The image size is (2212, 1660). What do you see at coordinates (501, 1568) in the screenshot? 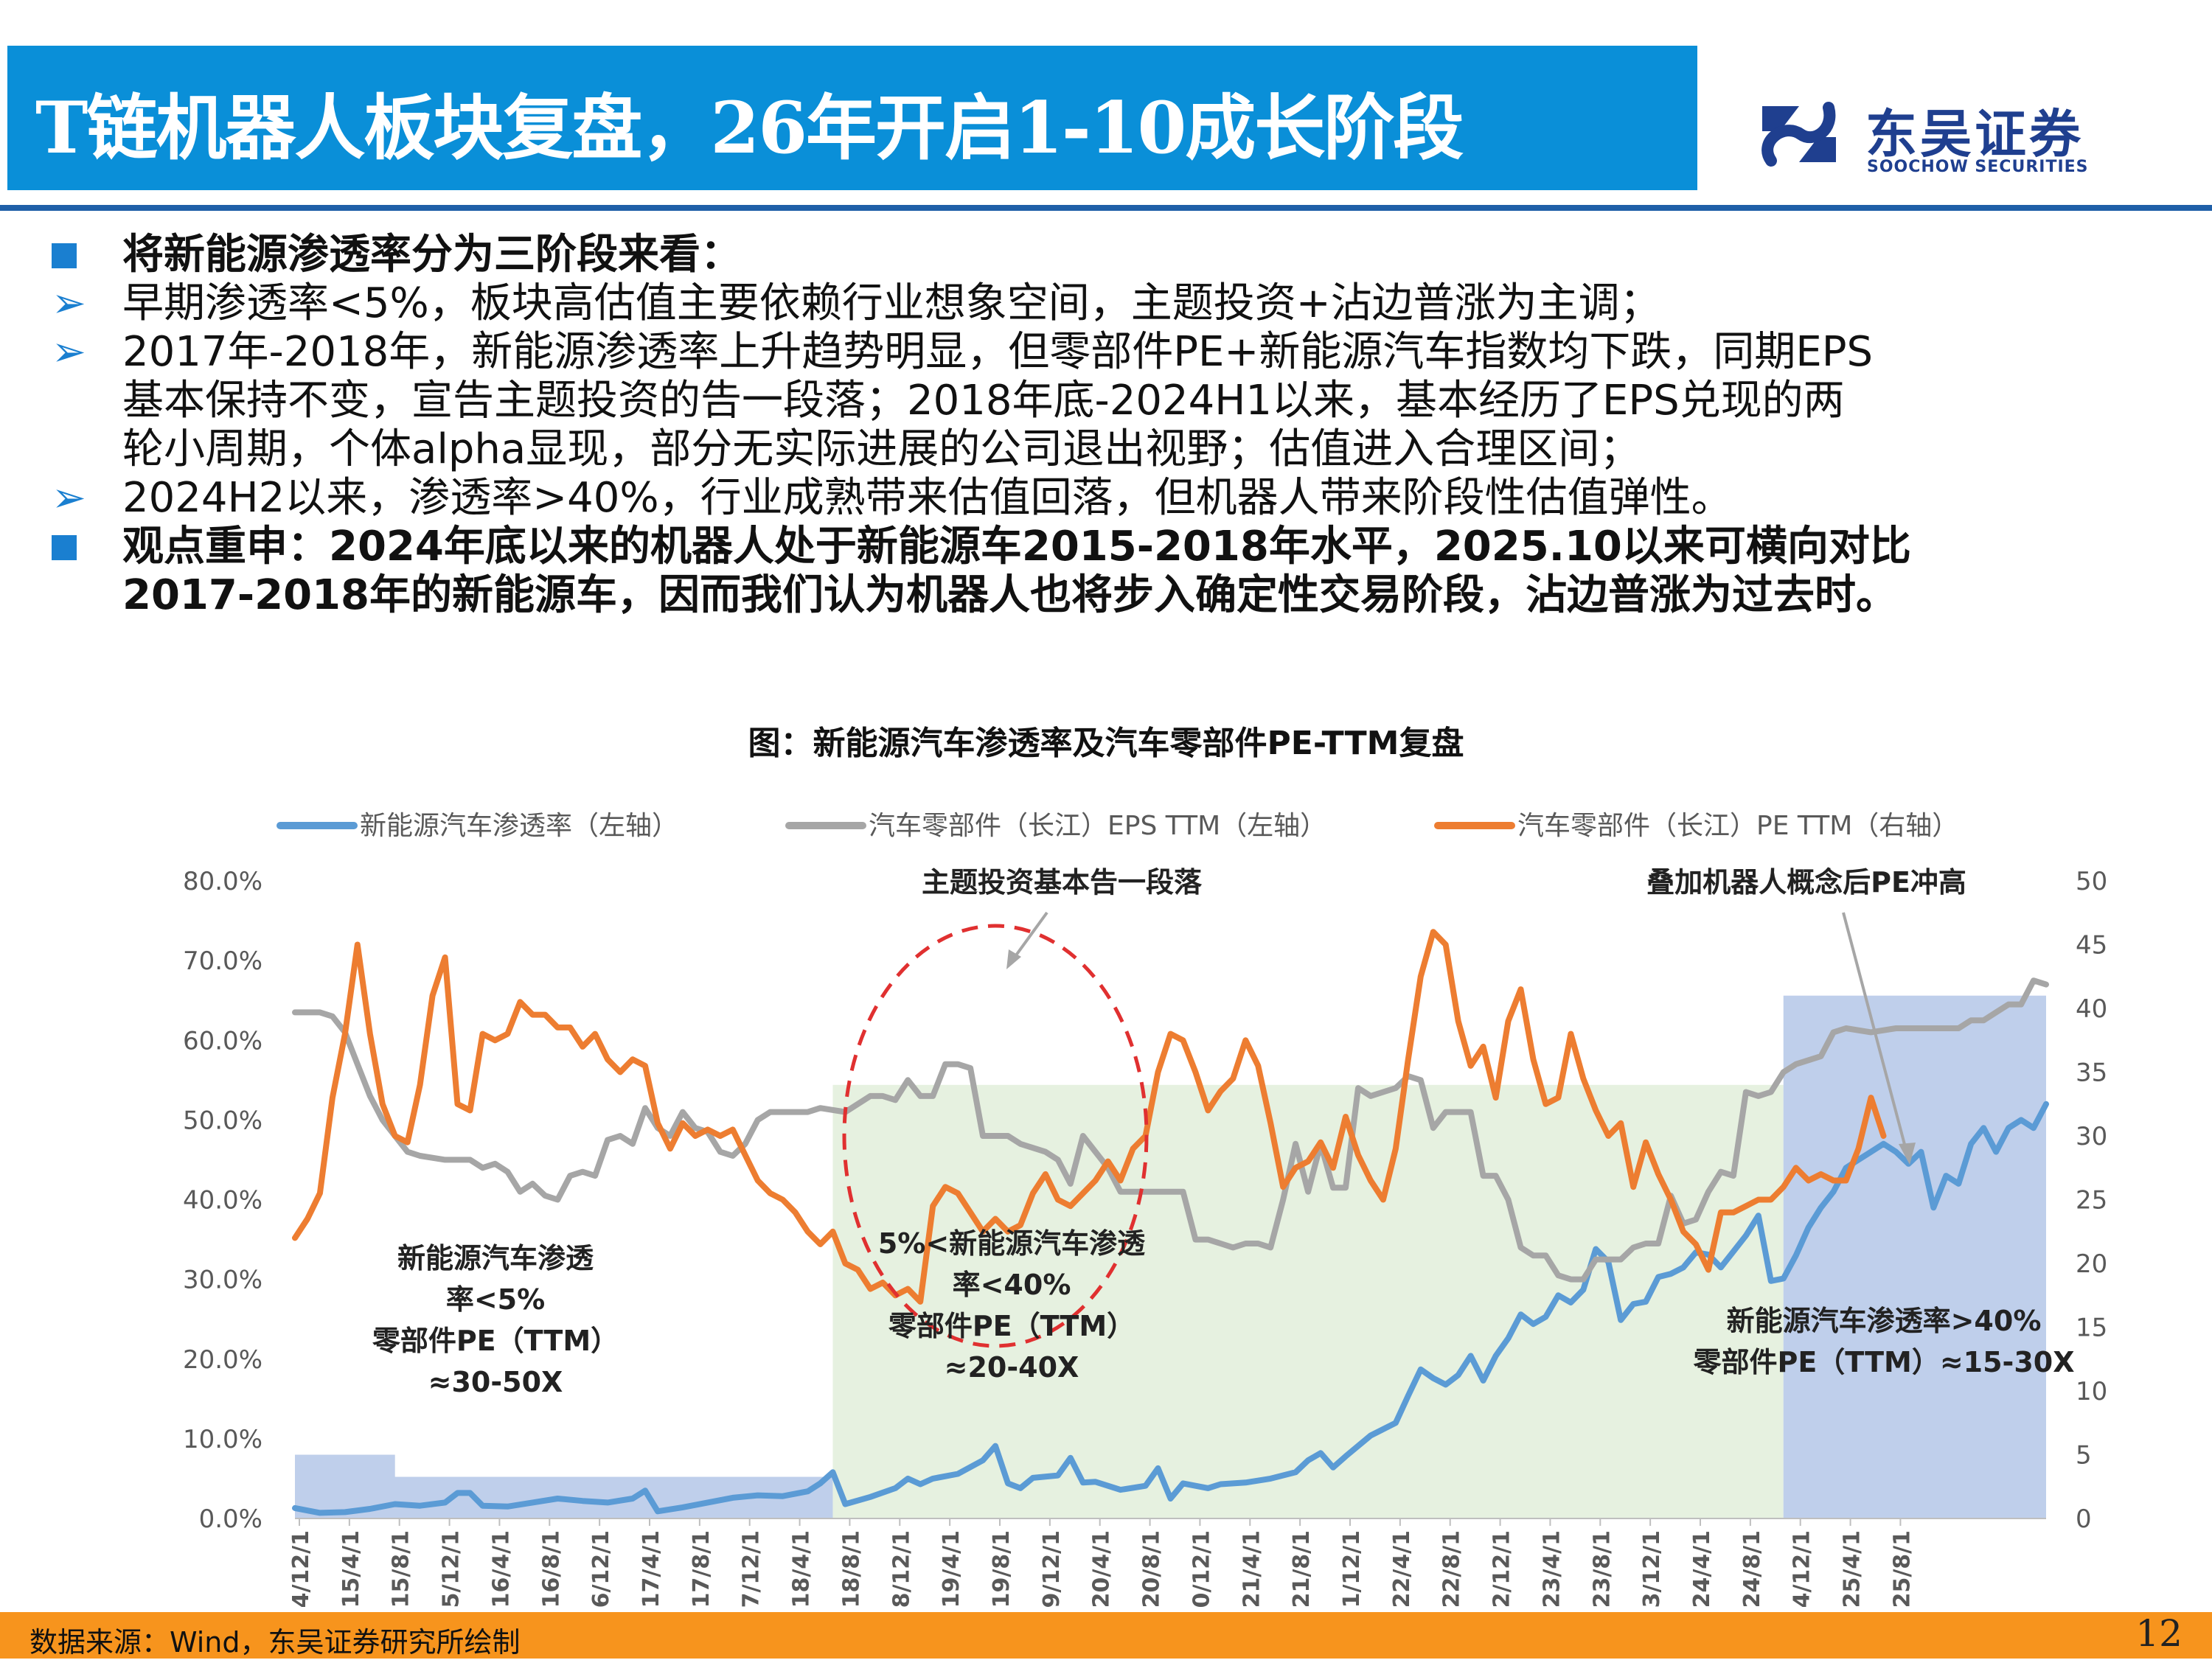
I see `x-tick-label: 2016/4/1` at bounding box center [501, 1568].